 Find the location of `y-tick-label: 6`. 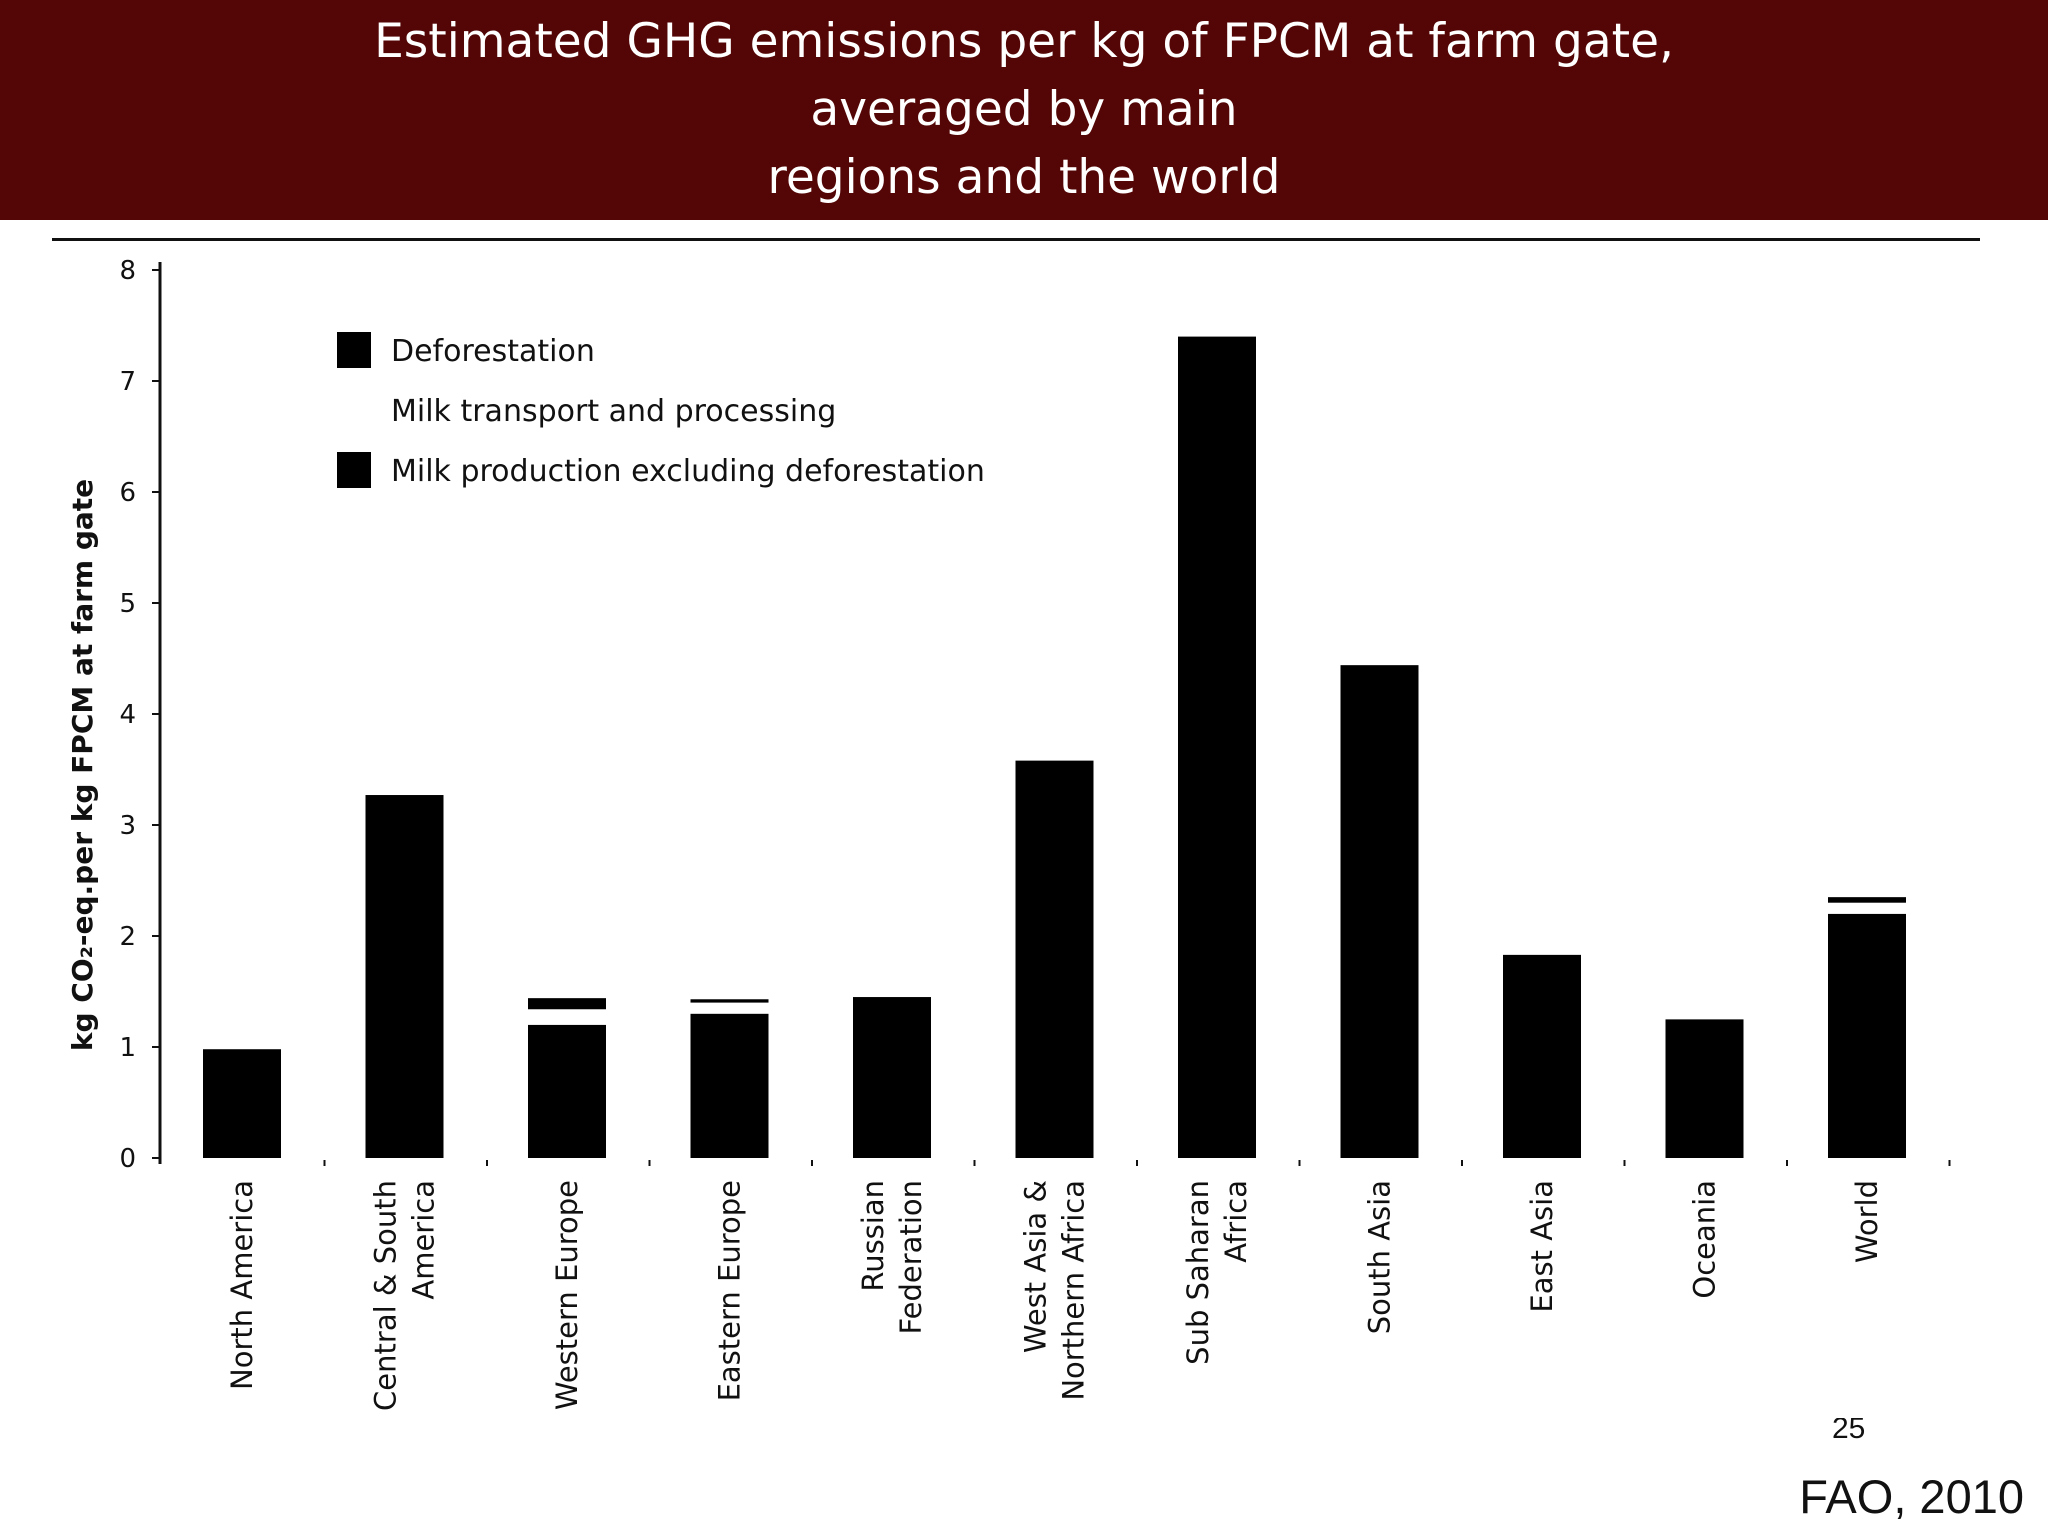

y-tick-label: 6 is located at coordinates (127, 493).